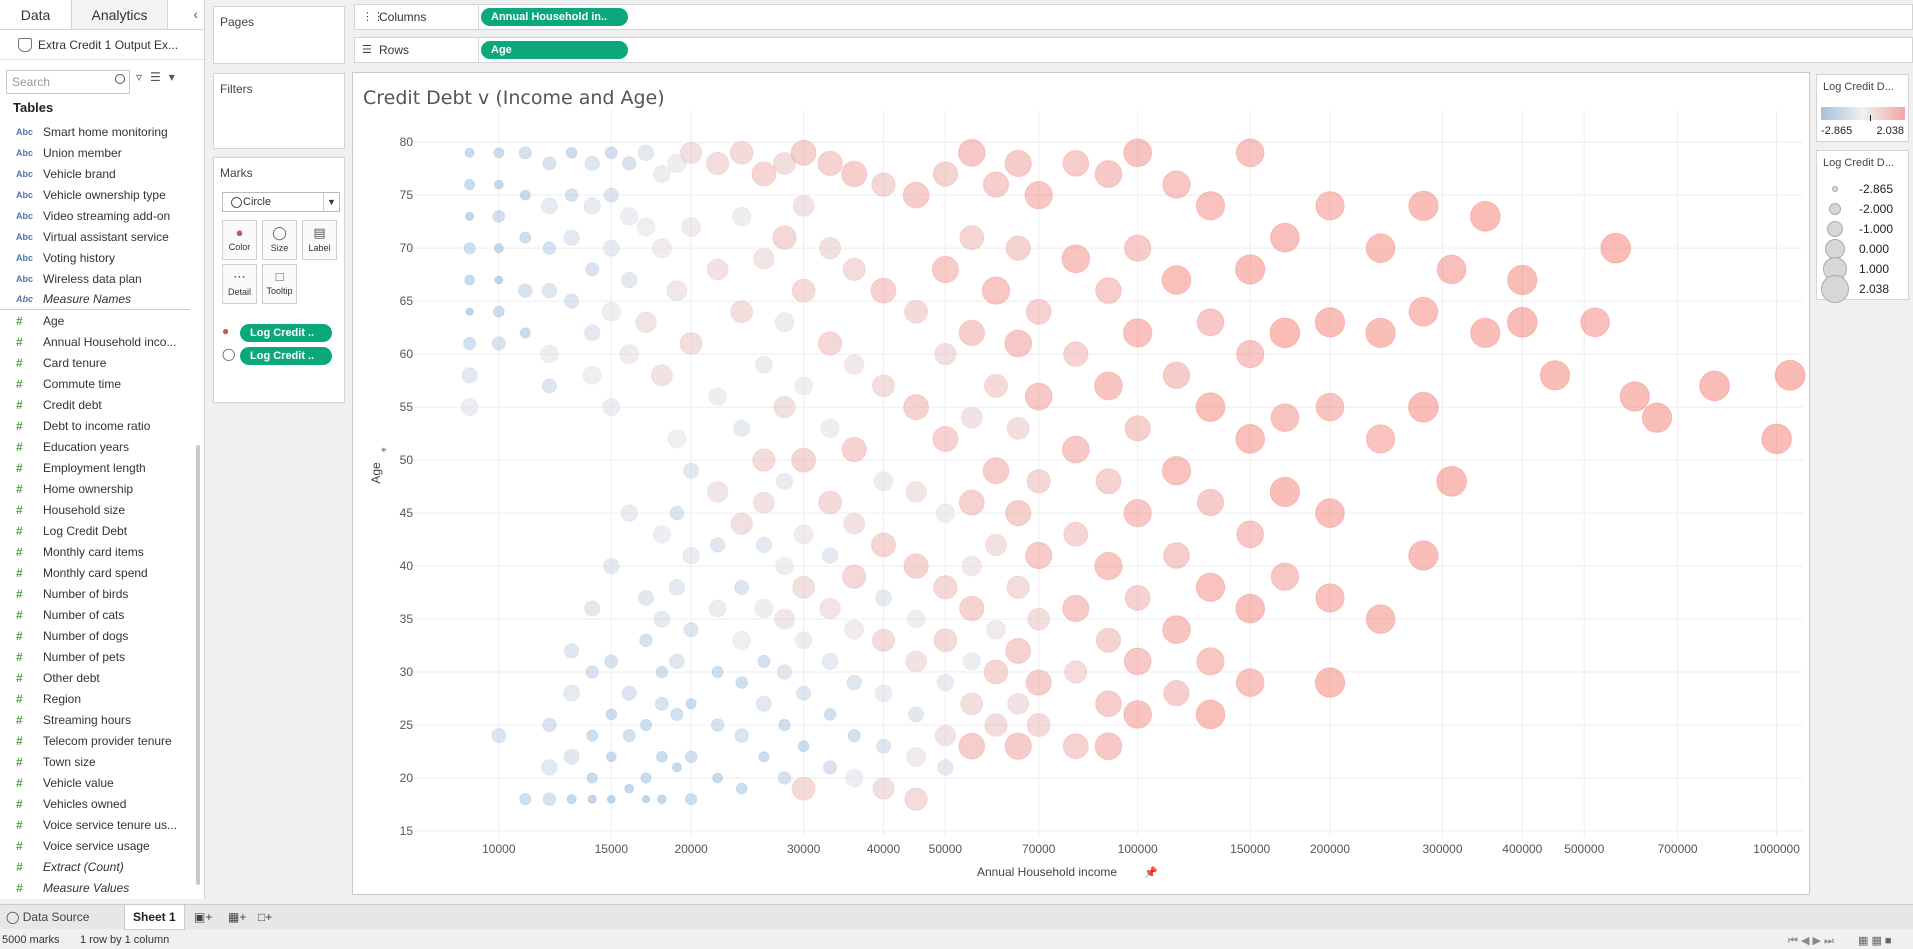 Image resolution: width=1913 pixels, height=949 pixels. Describe the element at coordinates (279, 240) in the screenshot. I see `size-button: ◯ Size` at that location.